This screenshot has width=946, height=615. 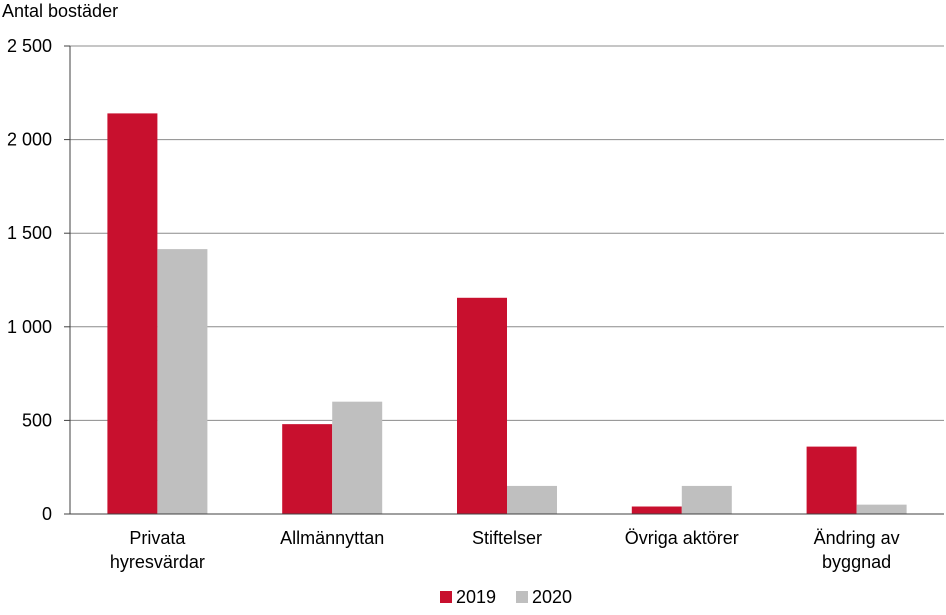 I want to click on y-tick-label: 2 000, so click(x=29, y=140).